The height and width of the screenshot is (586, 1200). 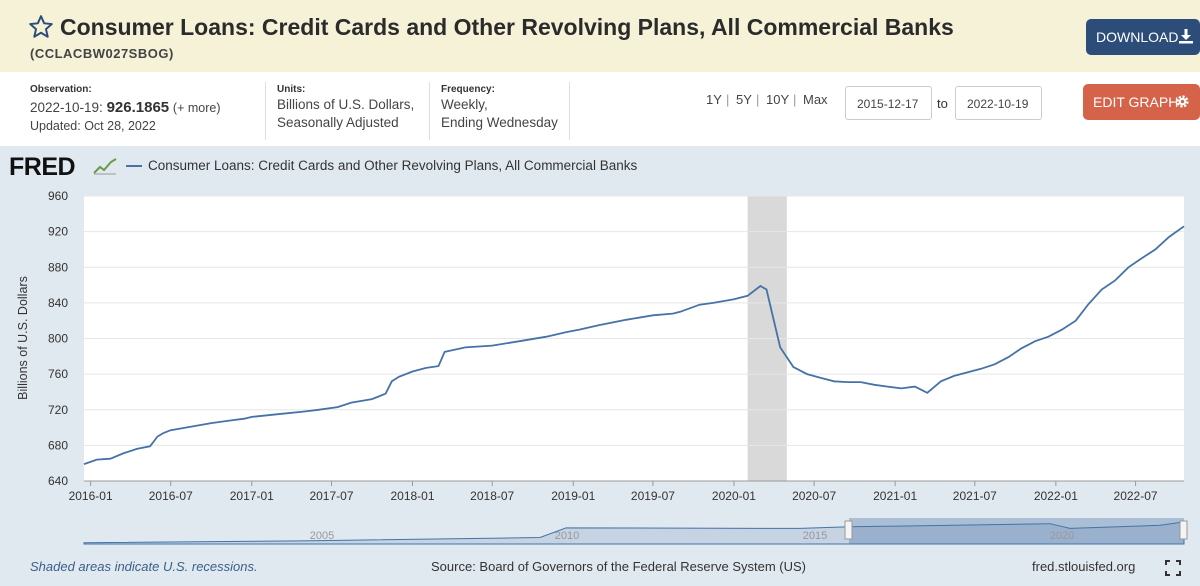 I want to click on edit-graph-button: EDIT GRAPH, so click(x=1141, y=102).